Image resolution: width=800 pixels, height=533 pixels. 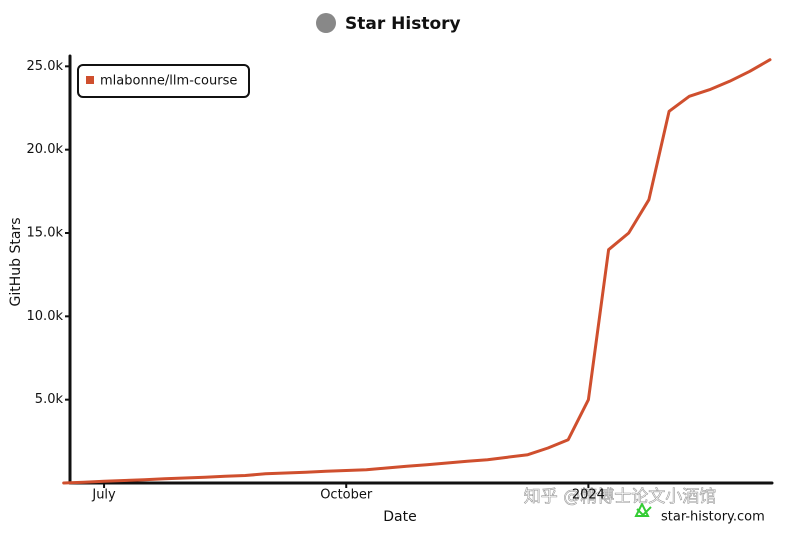 I want to click on legend-box, so click(x=163, y=81).